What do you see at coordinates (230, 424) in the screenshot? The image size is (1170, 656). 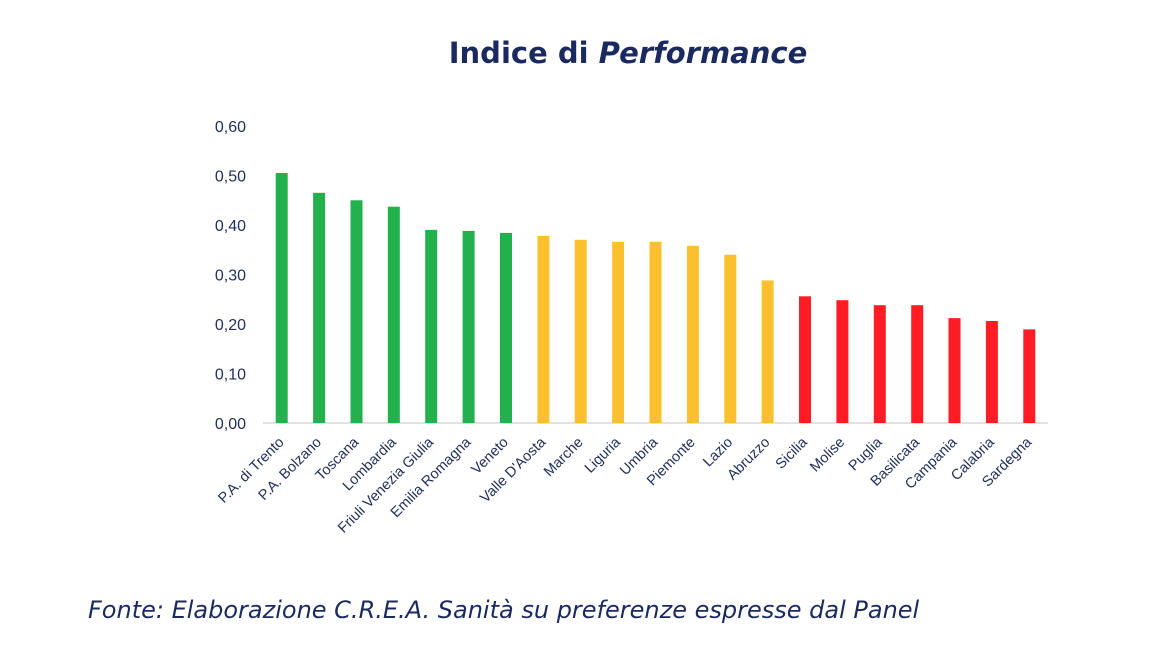 I see `y-tick-label: 0,00` at bounding box center [230, 424].